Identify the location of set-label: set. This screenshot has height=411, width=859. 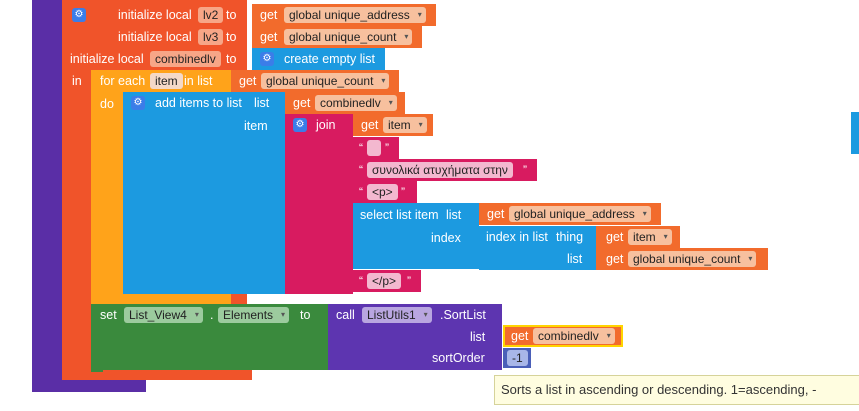
(108, 315).